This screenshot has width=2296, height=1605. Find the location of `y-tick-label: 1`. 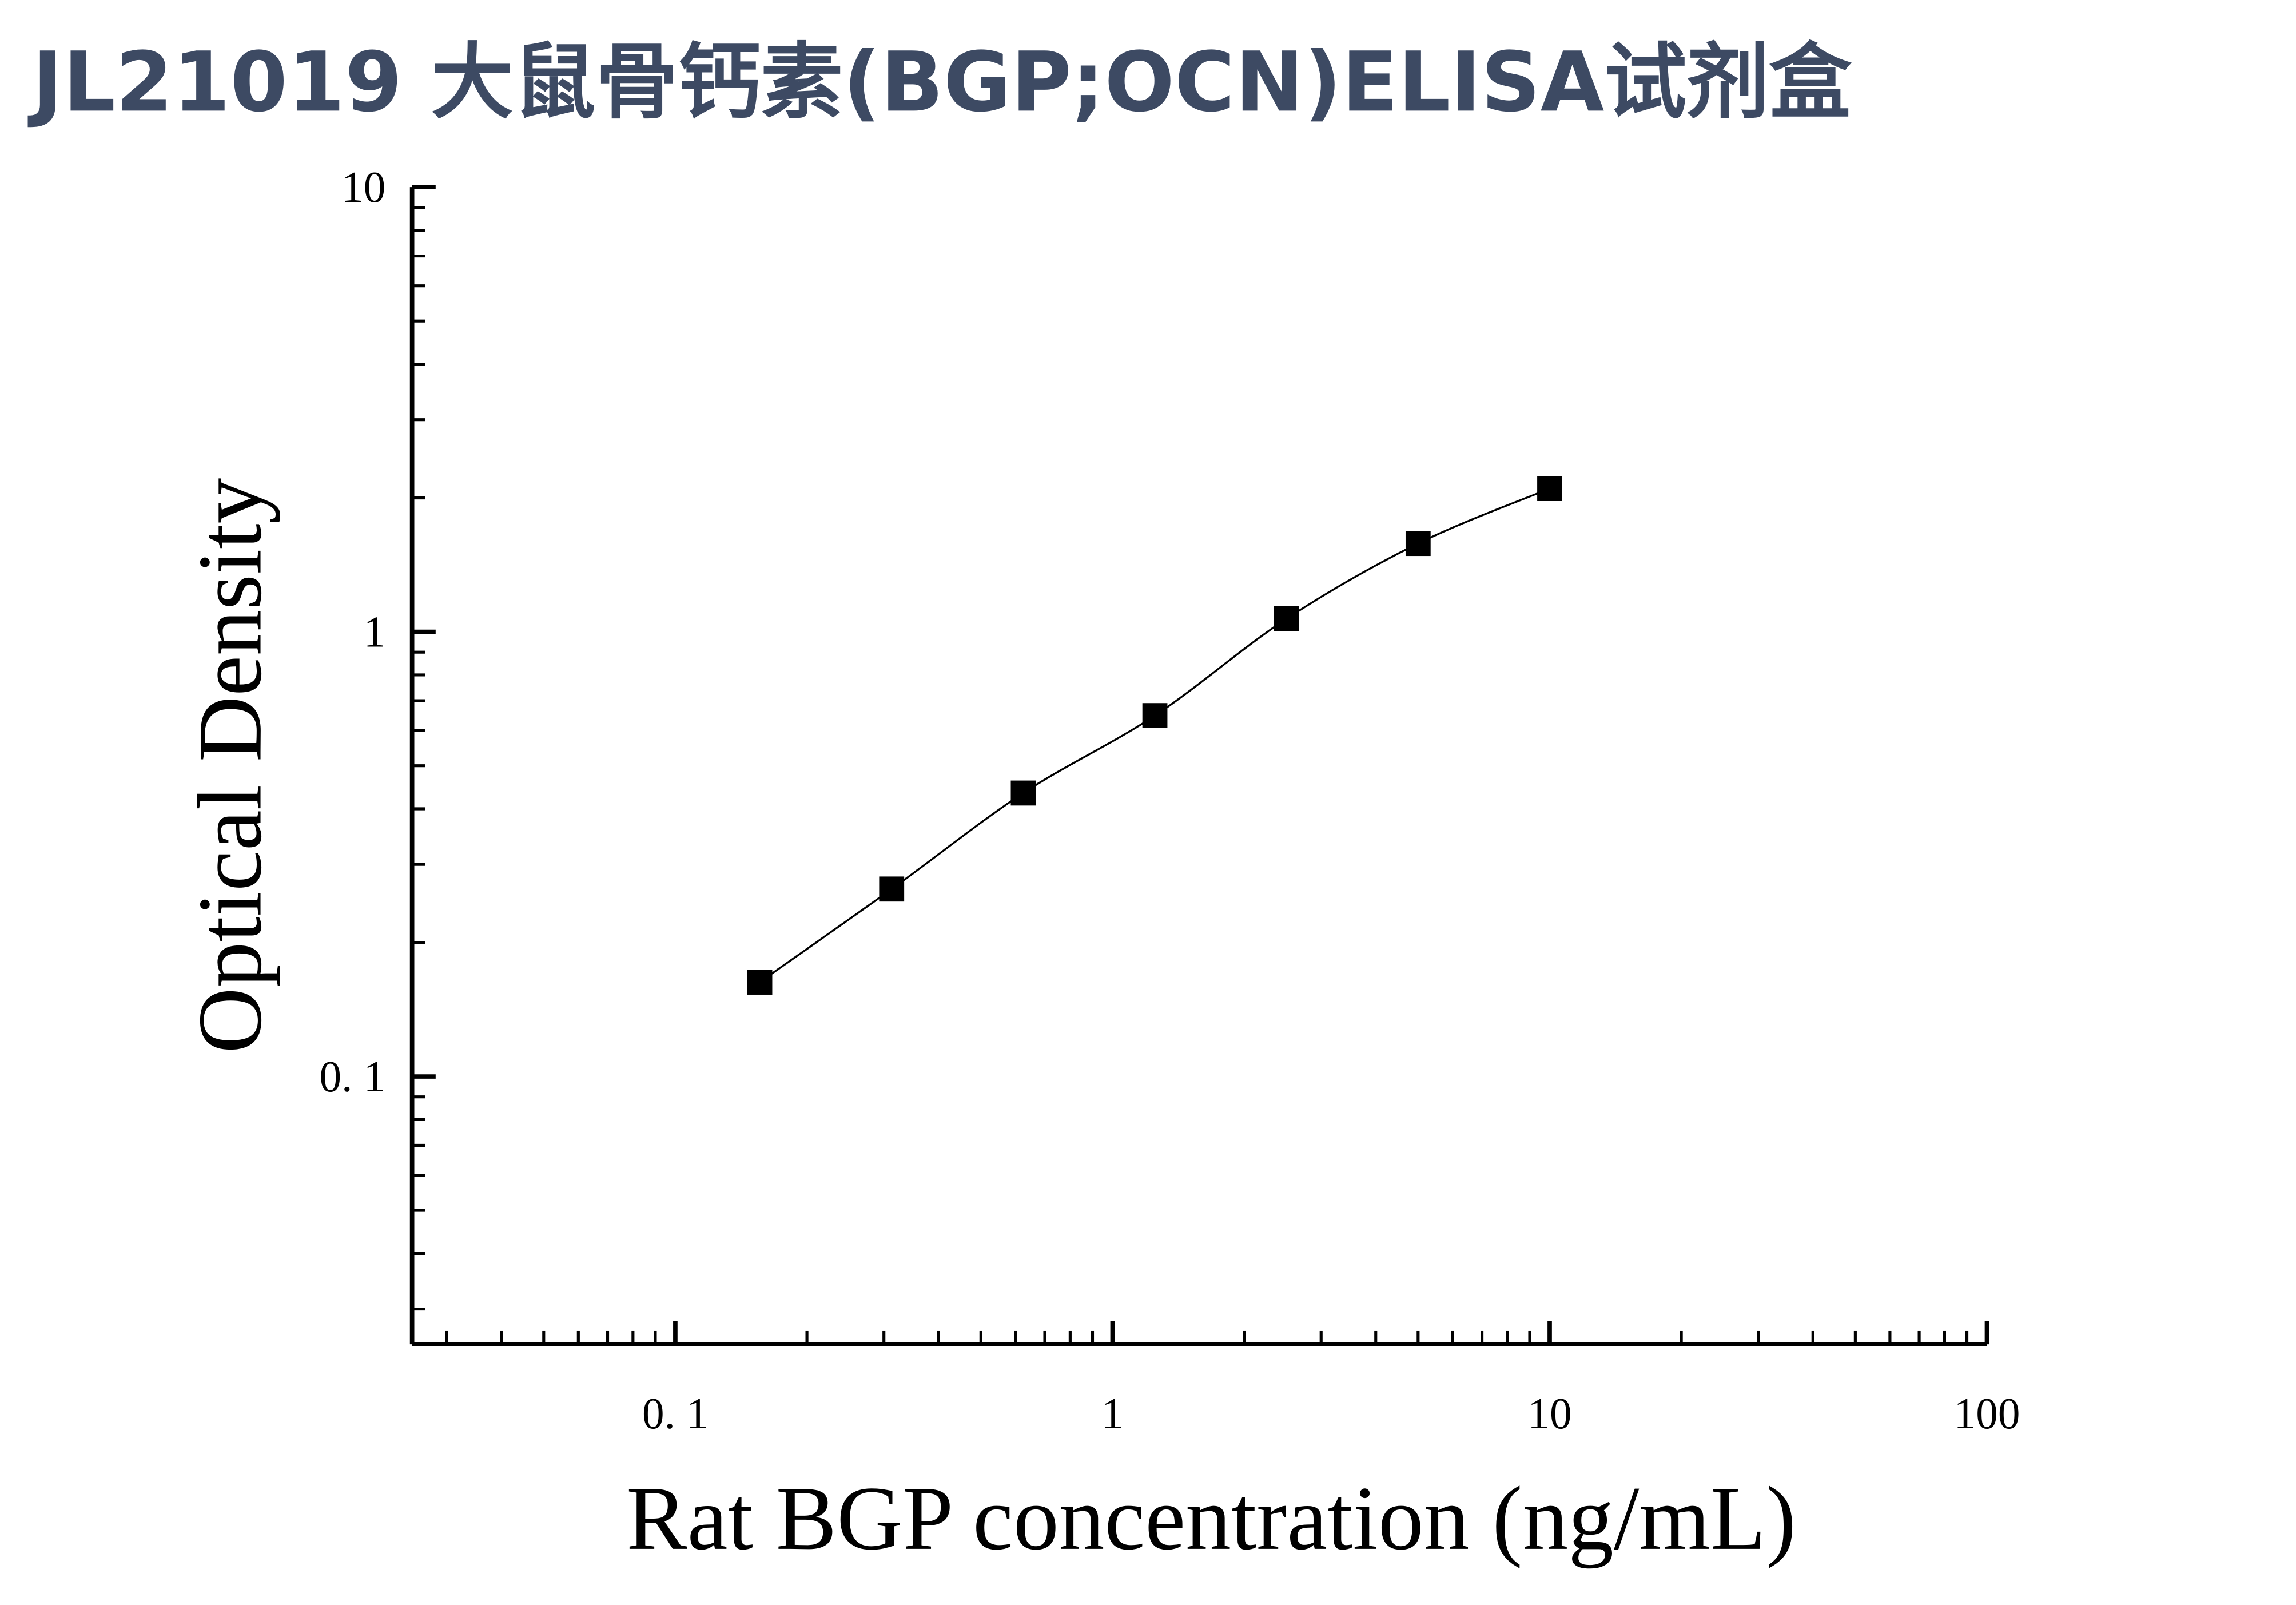

y-tick-label: 1 is located at coordinates (375, 631).